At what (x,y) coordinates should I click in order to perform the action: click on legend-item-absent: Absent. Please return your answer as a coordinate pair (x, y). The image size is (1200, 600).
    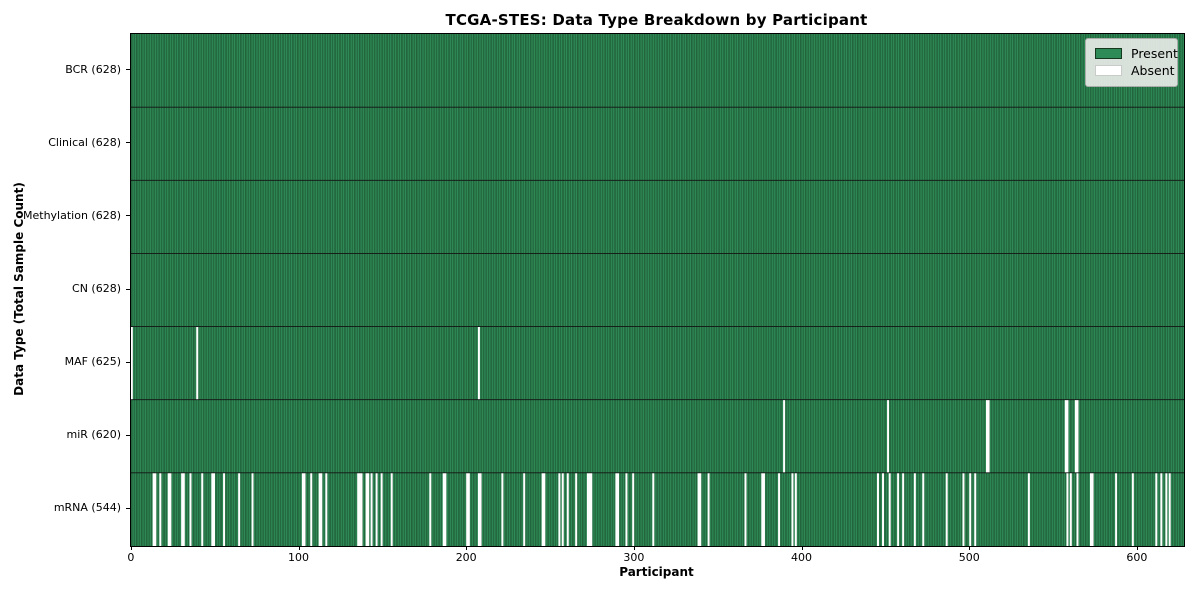
    Looking at the image, I should click on (1135, 70).